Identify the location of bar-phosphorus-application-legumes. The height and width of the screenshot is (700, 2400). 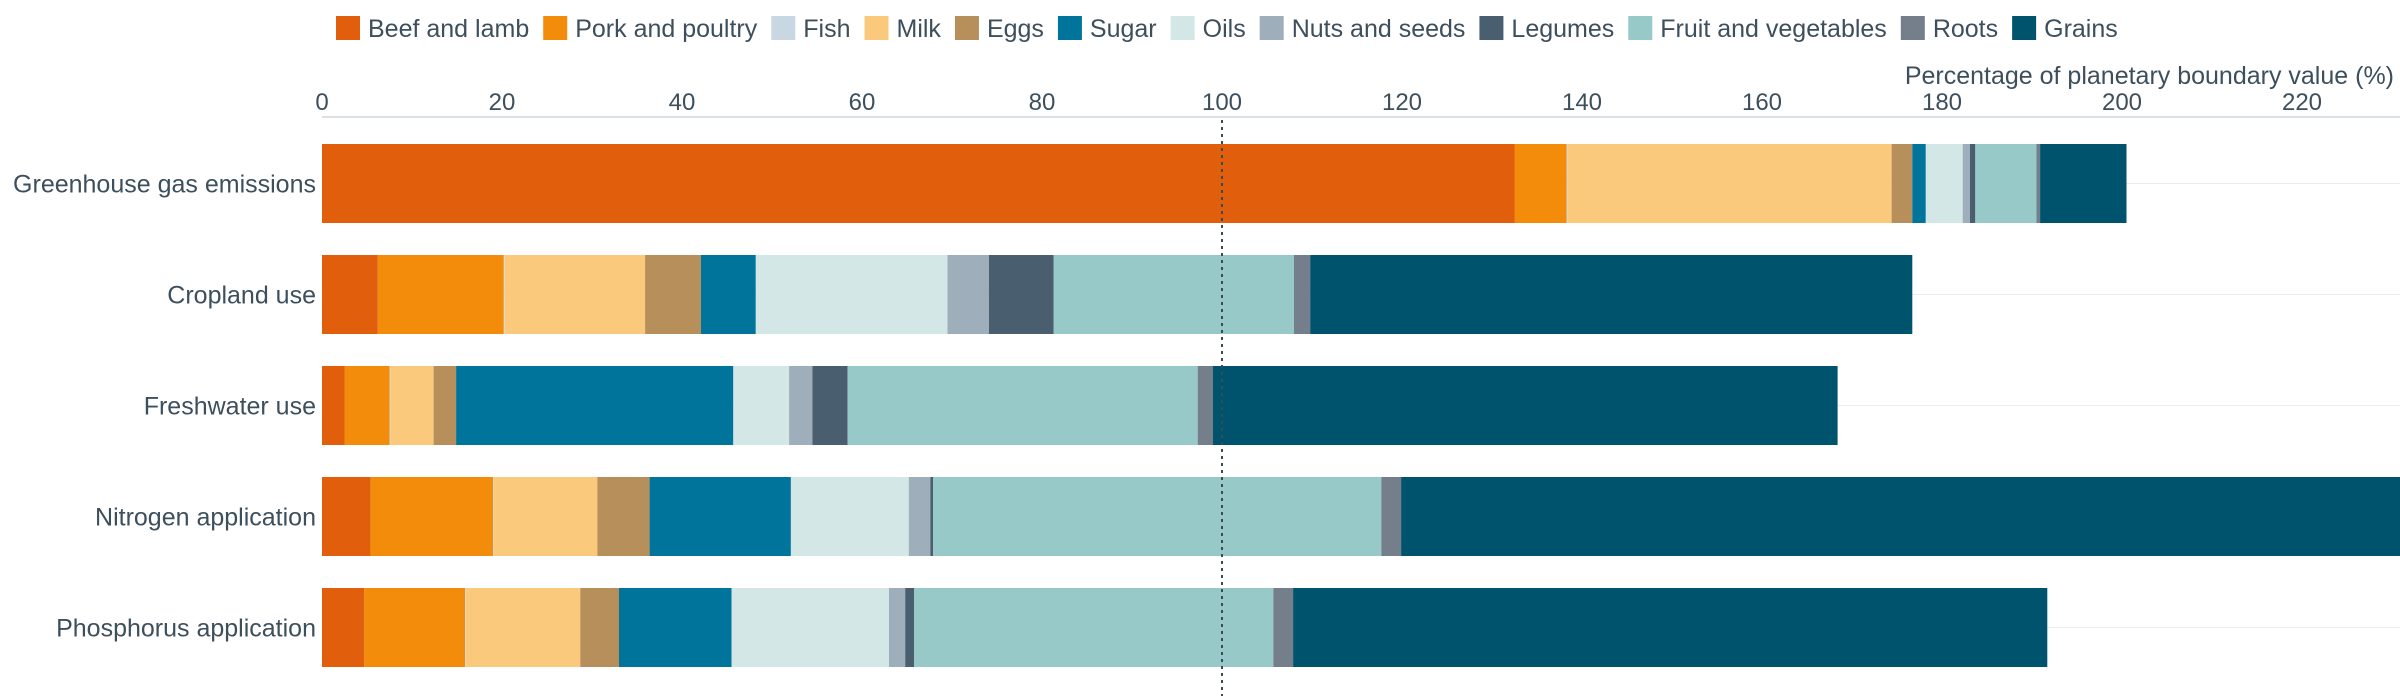
(910, 627).